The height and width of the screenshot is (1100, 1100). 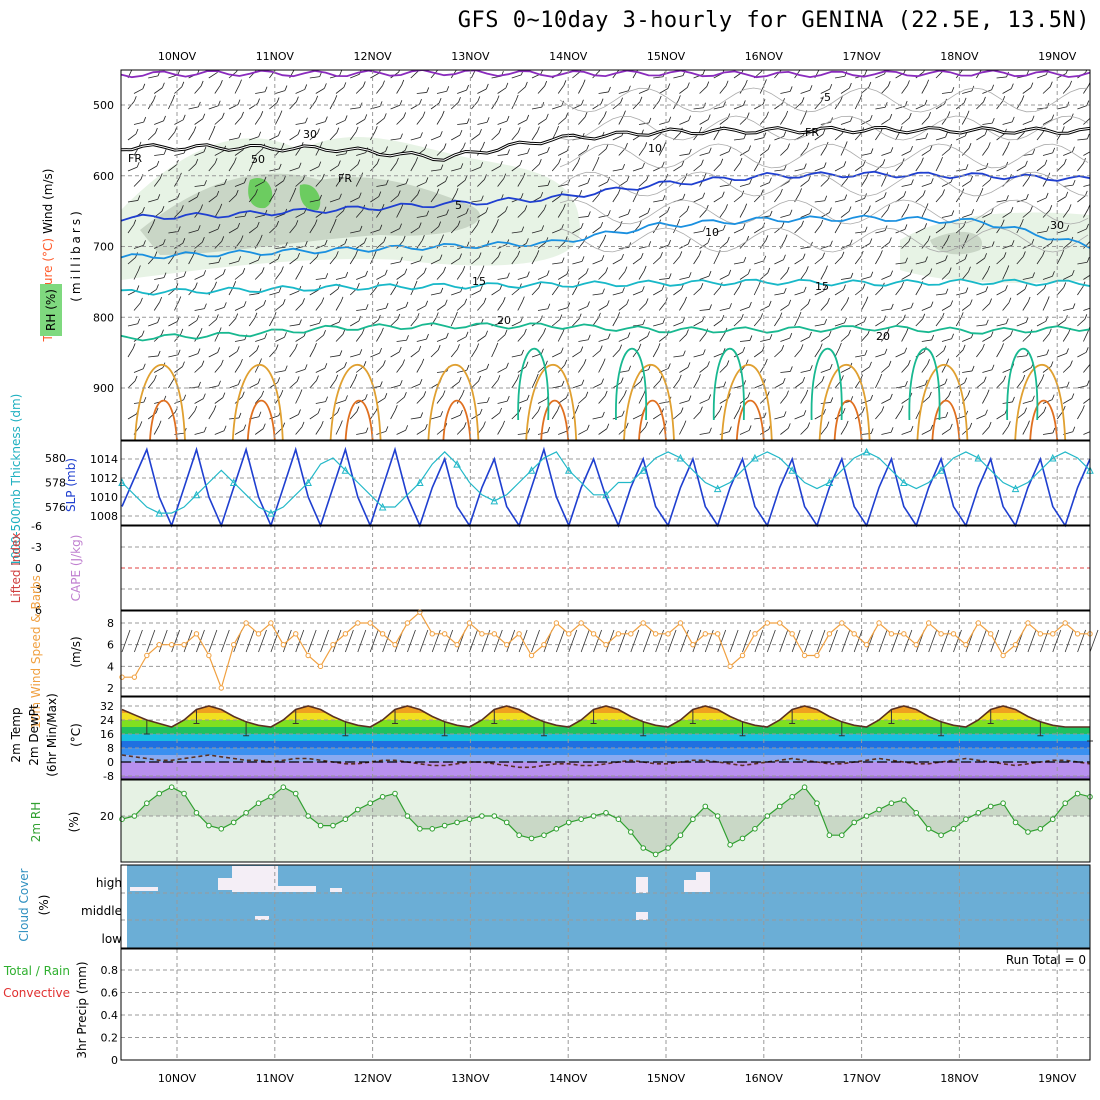 I want to click on thickness-point, so click(x=941, y=470).